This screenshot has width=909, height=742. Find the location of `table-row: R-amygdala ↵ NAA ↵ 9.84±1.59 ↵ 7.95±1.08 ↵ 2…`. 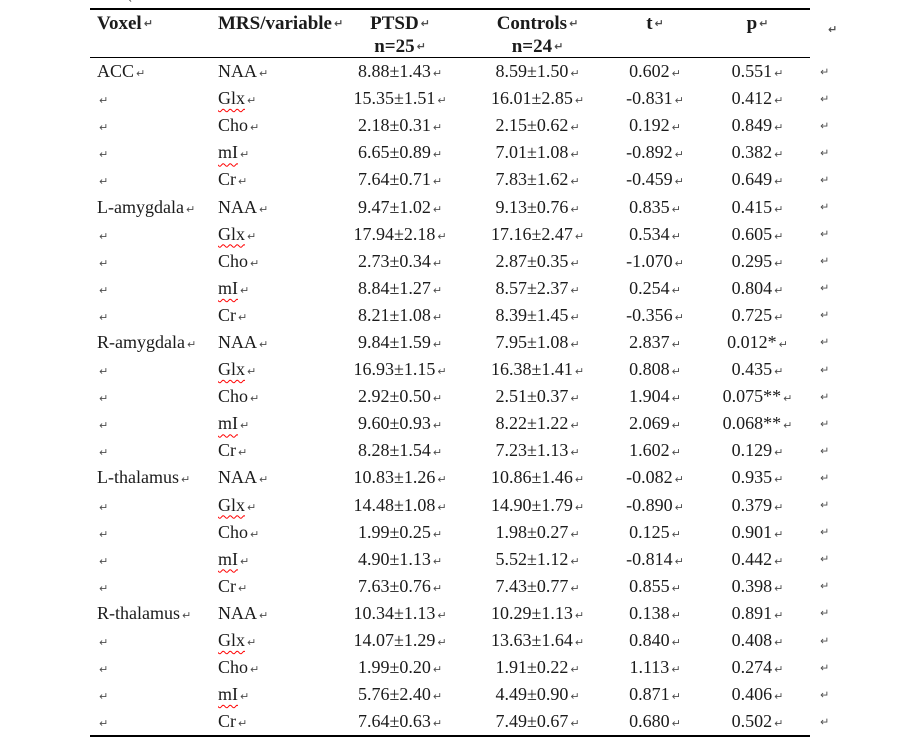

table-row: R-amygdala ↵ NAA ↵ 9.84±1.59 ↵ 7.95±1.08 ↵ 2… is located at coordinates (459, 342).